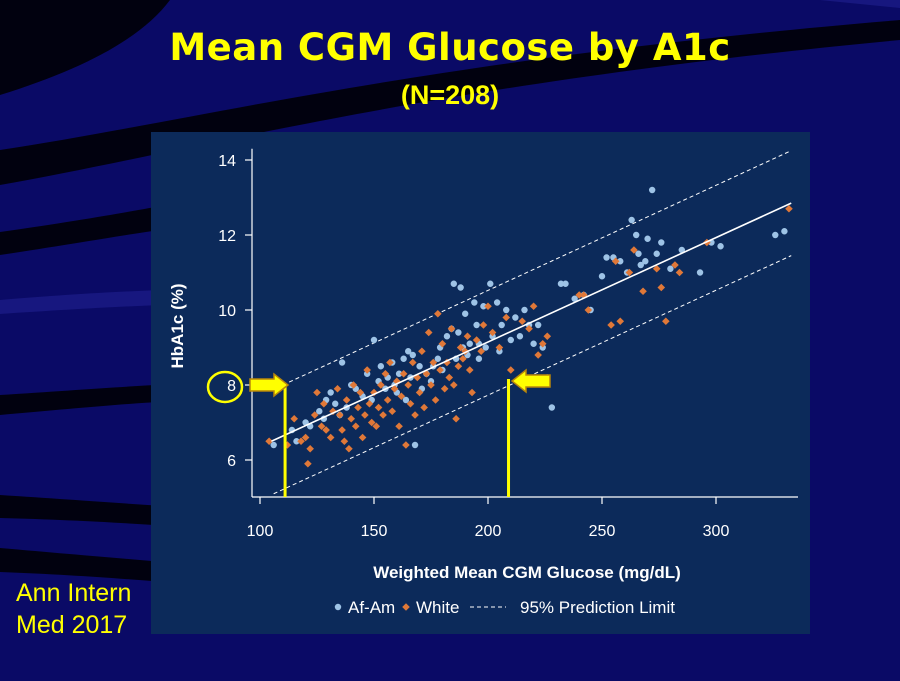  Describe the element at coordinates (338, 607) in the screenshot. I see `legend-marker-circle` at that location.